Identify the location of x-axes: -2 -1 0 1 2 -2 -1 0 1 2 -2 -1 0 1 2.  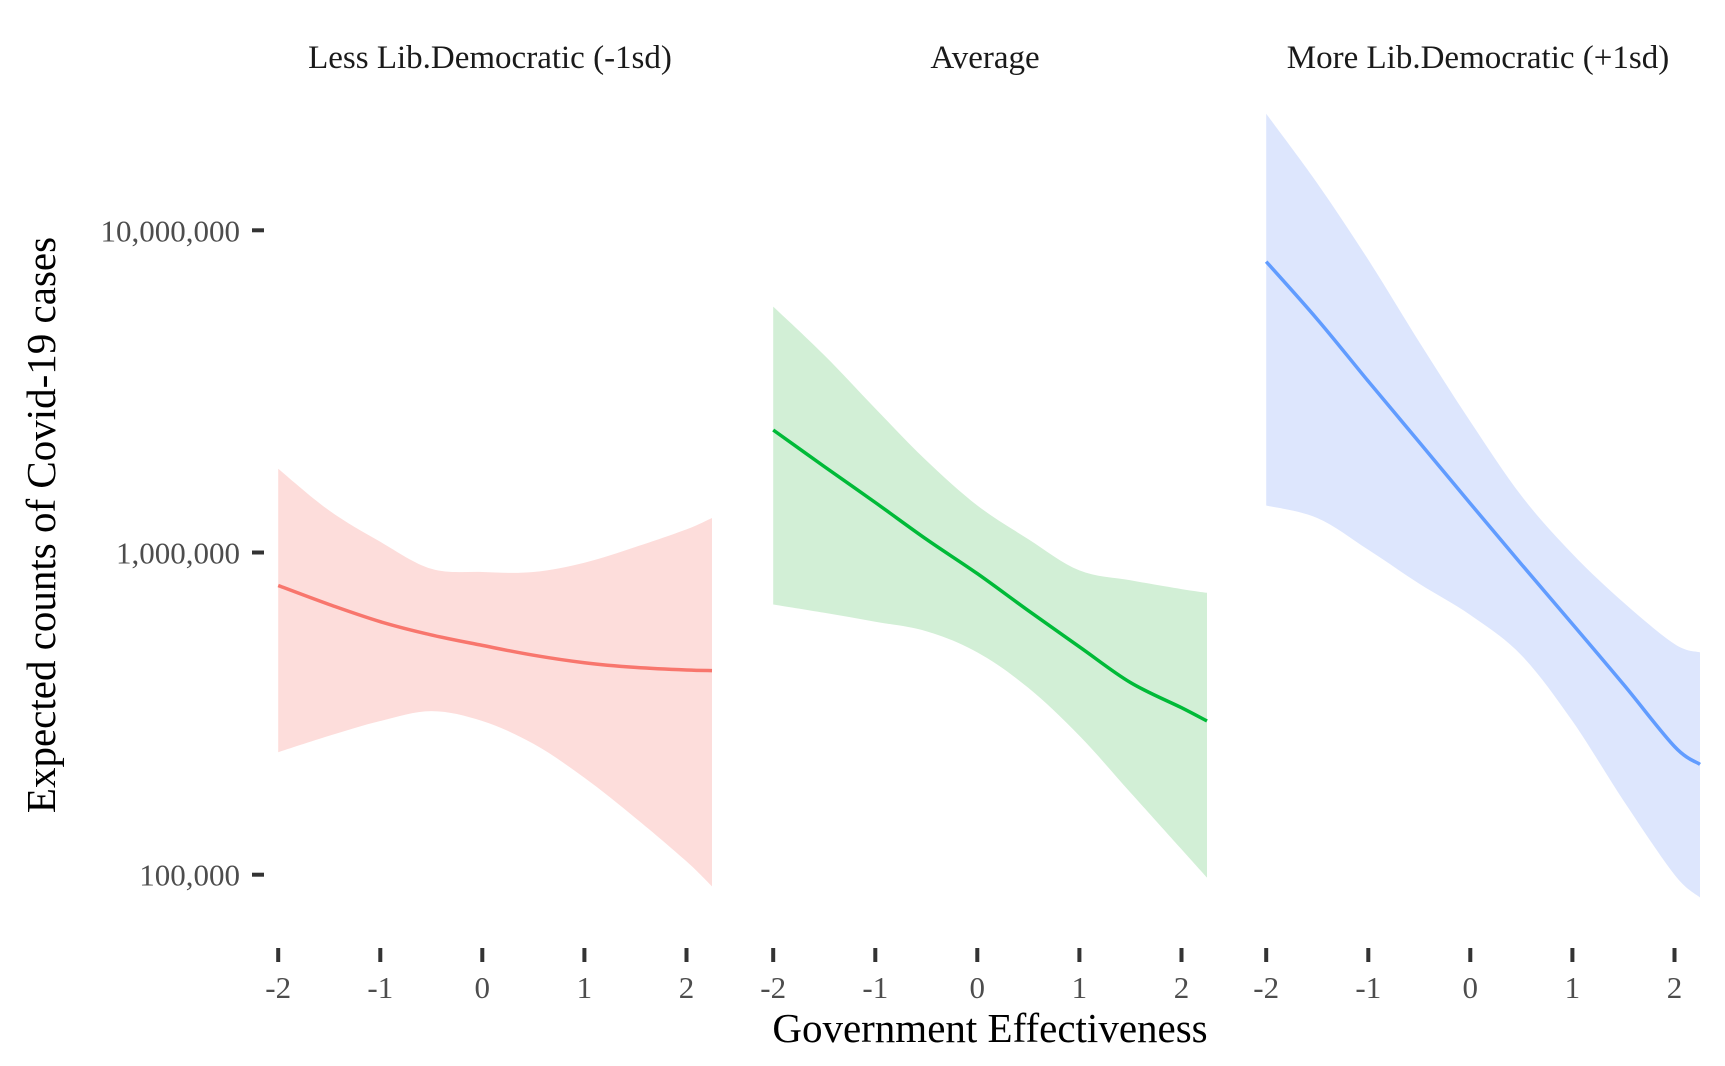
(973, 976).